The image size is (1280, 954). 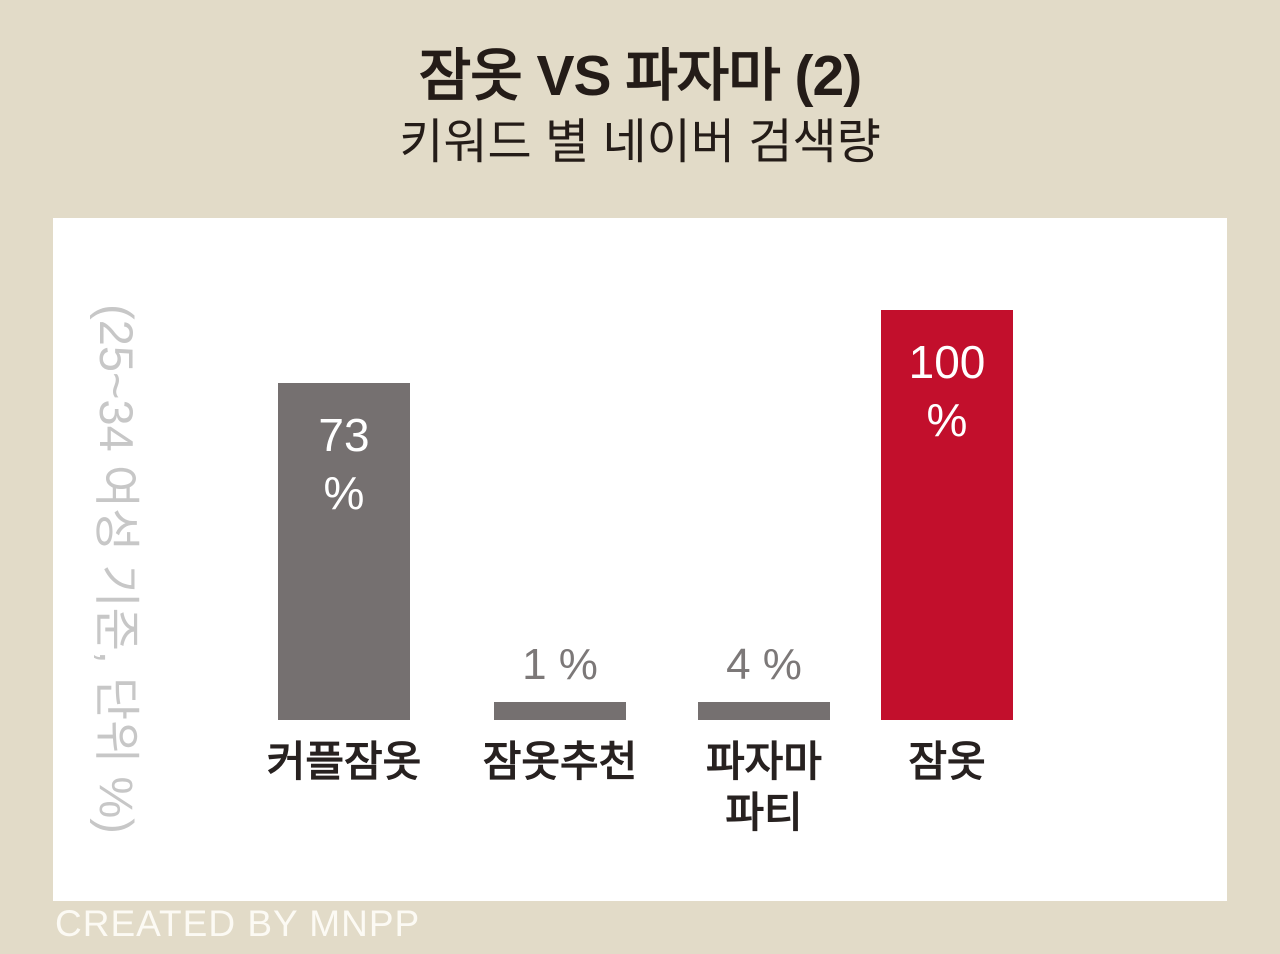 I want to click on bar-category-label: 파자마 파티, so click(x=764, y=787).